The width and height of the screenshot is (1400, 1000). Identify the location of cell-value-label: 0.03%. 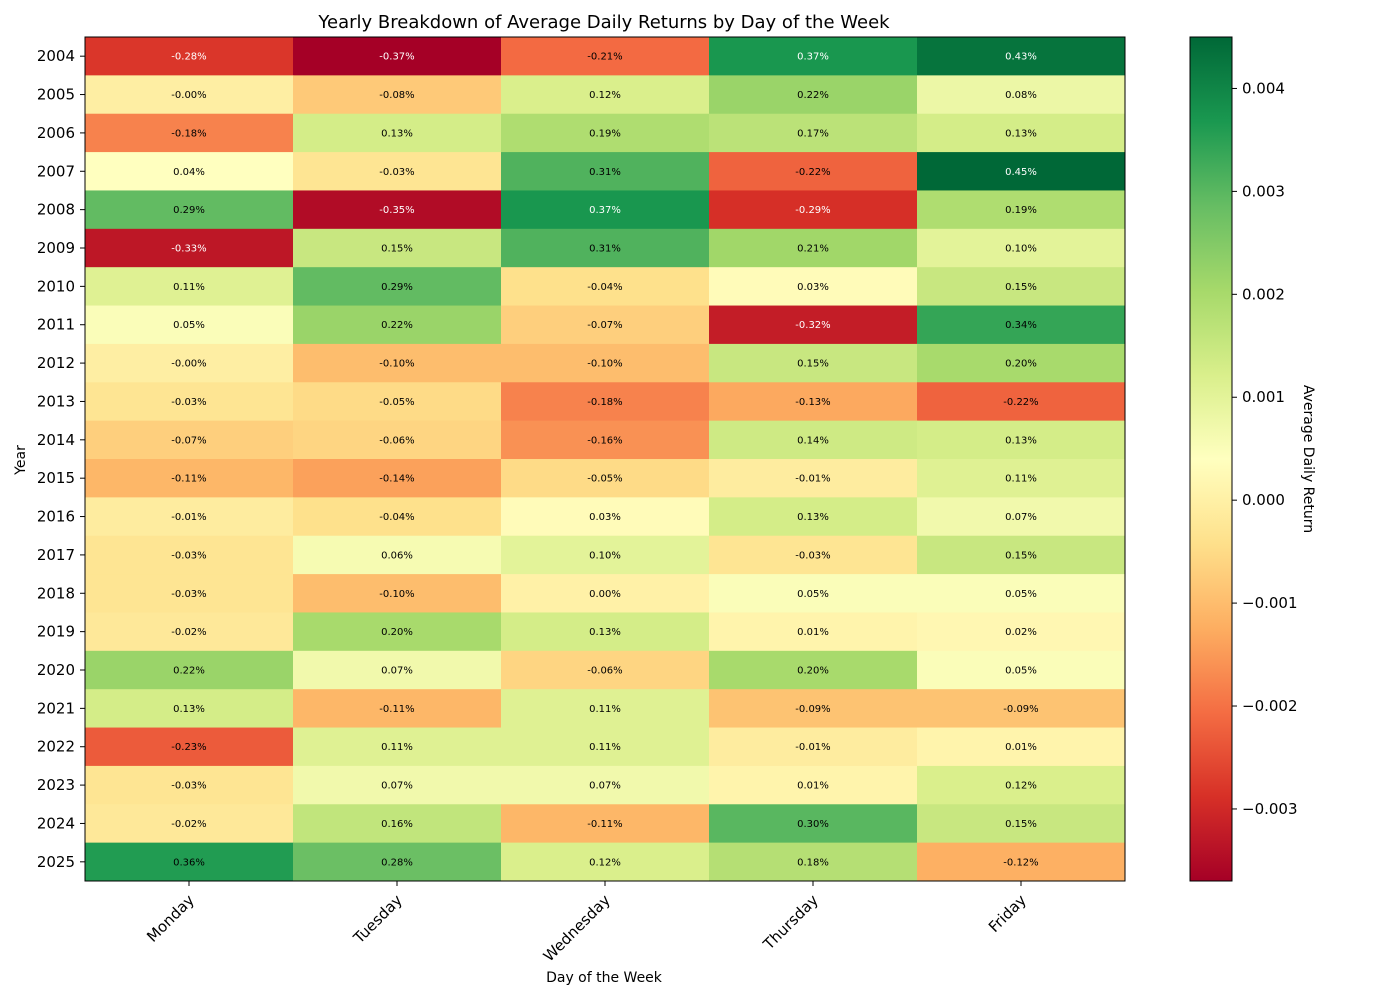
(605, 517).